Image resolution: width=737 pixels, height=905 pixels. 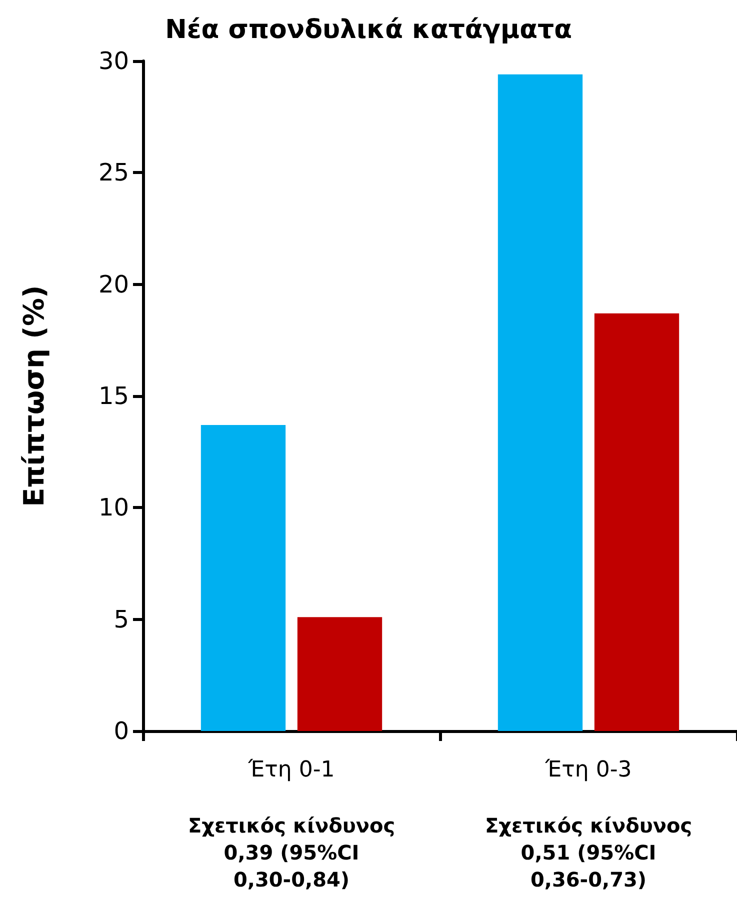 What do you see at coordinates (121, 619) in the screenshot?
I see `y-tick-label: 5` at bounding box center [121, 619].